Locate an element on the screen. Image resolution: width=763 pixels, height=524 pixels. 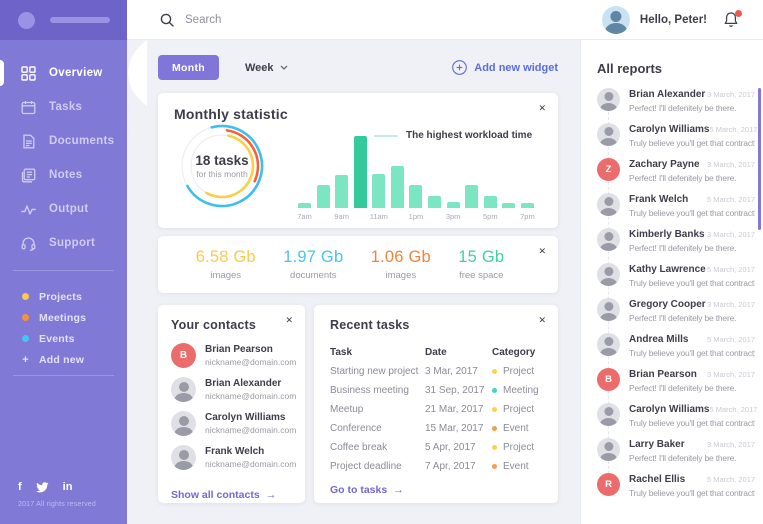
notes-icon is located at coordinates (28, 175).